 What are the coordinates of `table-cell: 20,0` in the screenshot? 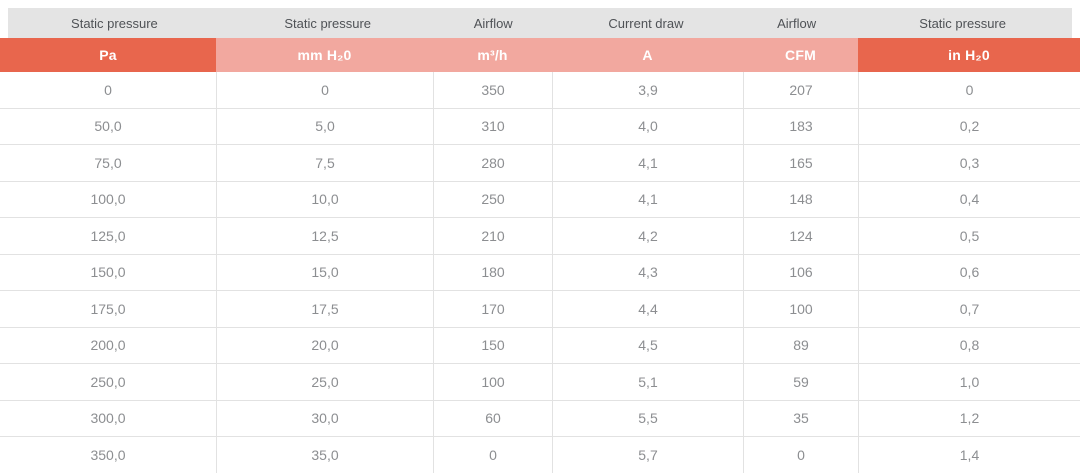 It's located at (324, 345).